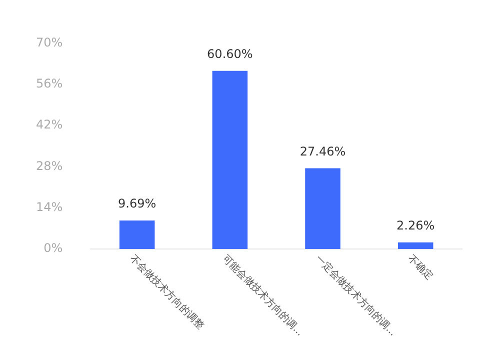 This screenshot has height=363, width=480. What do you see at coordinates (49, 125) in the screenshot?
I see `y-tick-label: 42%` at bounding box center [49, 125].